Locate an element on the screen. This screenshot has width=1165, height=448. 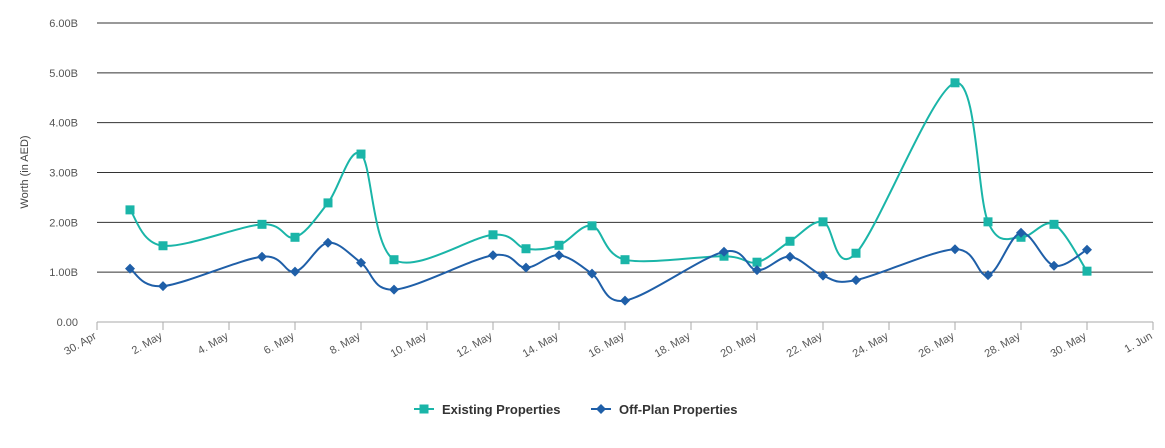
series-line is located at coordinates (608, 266).